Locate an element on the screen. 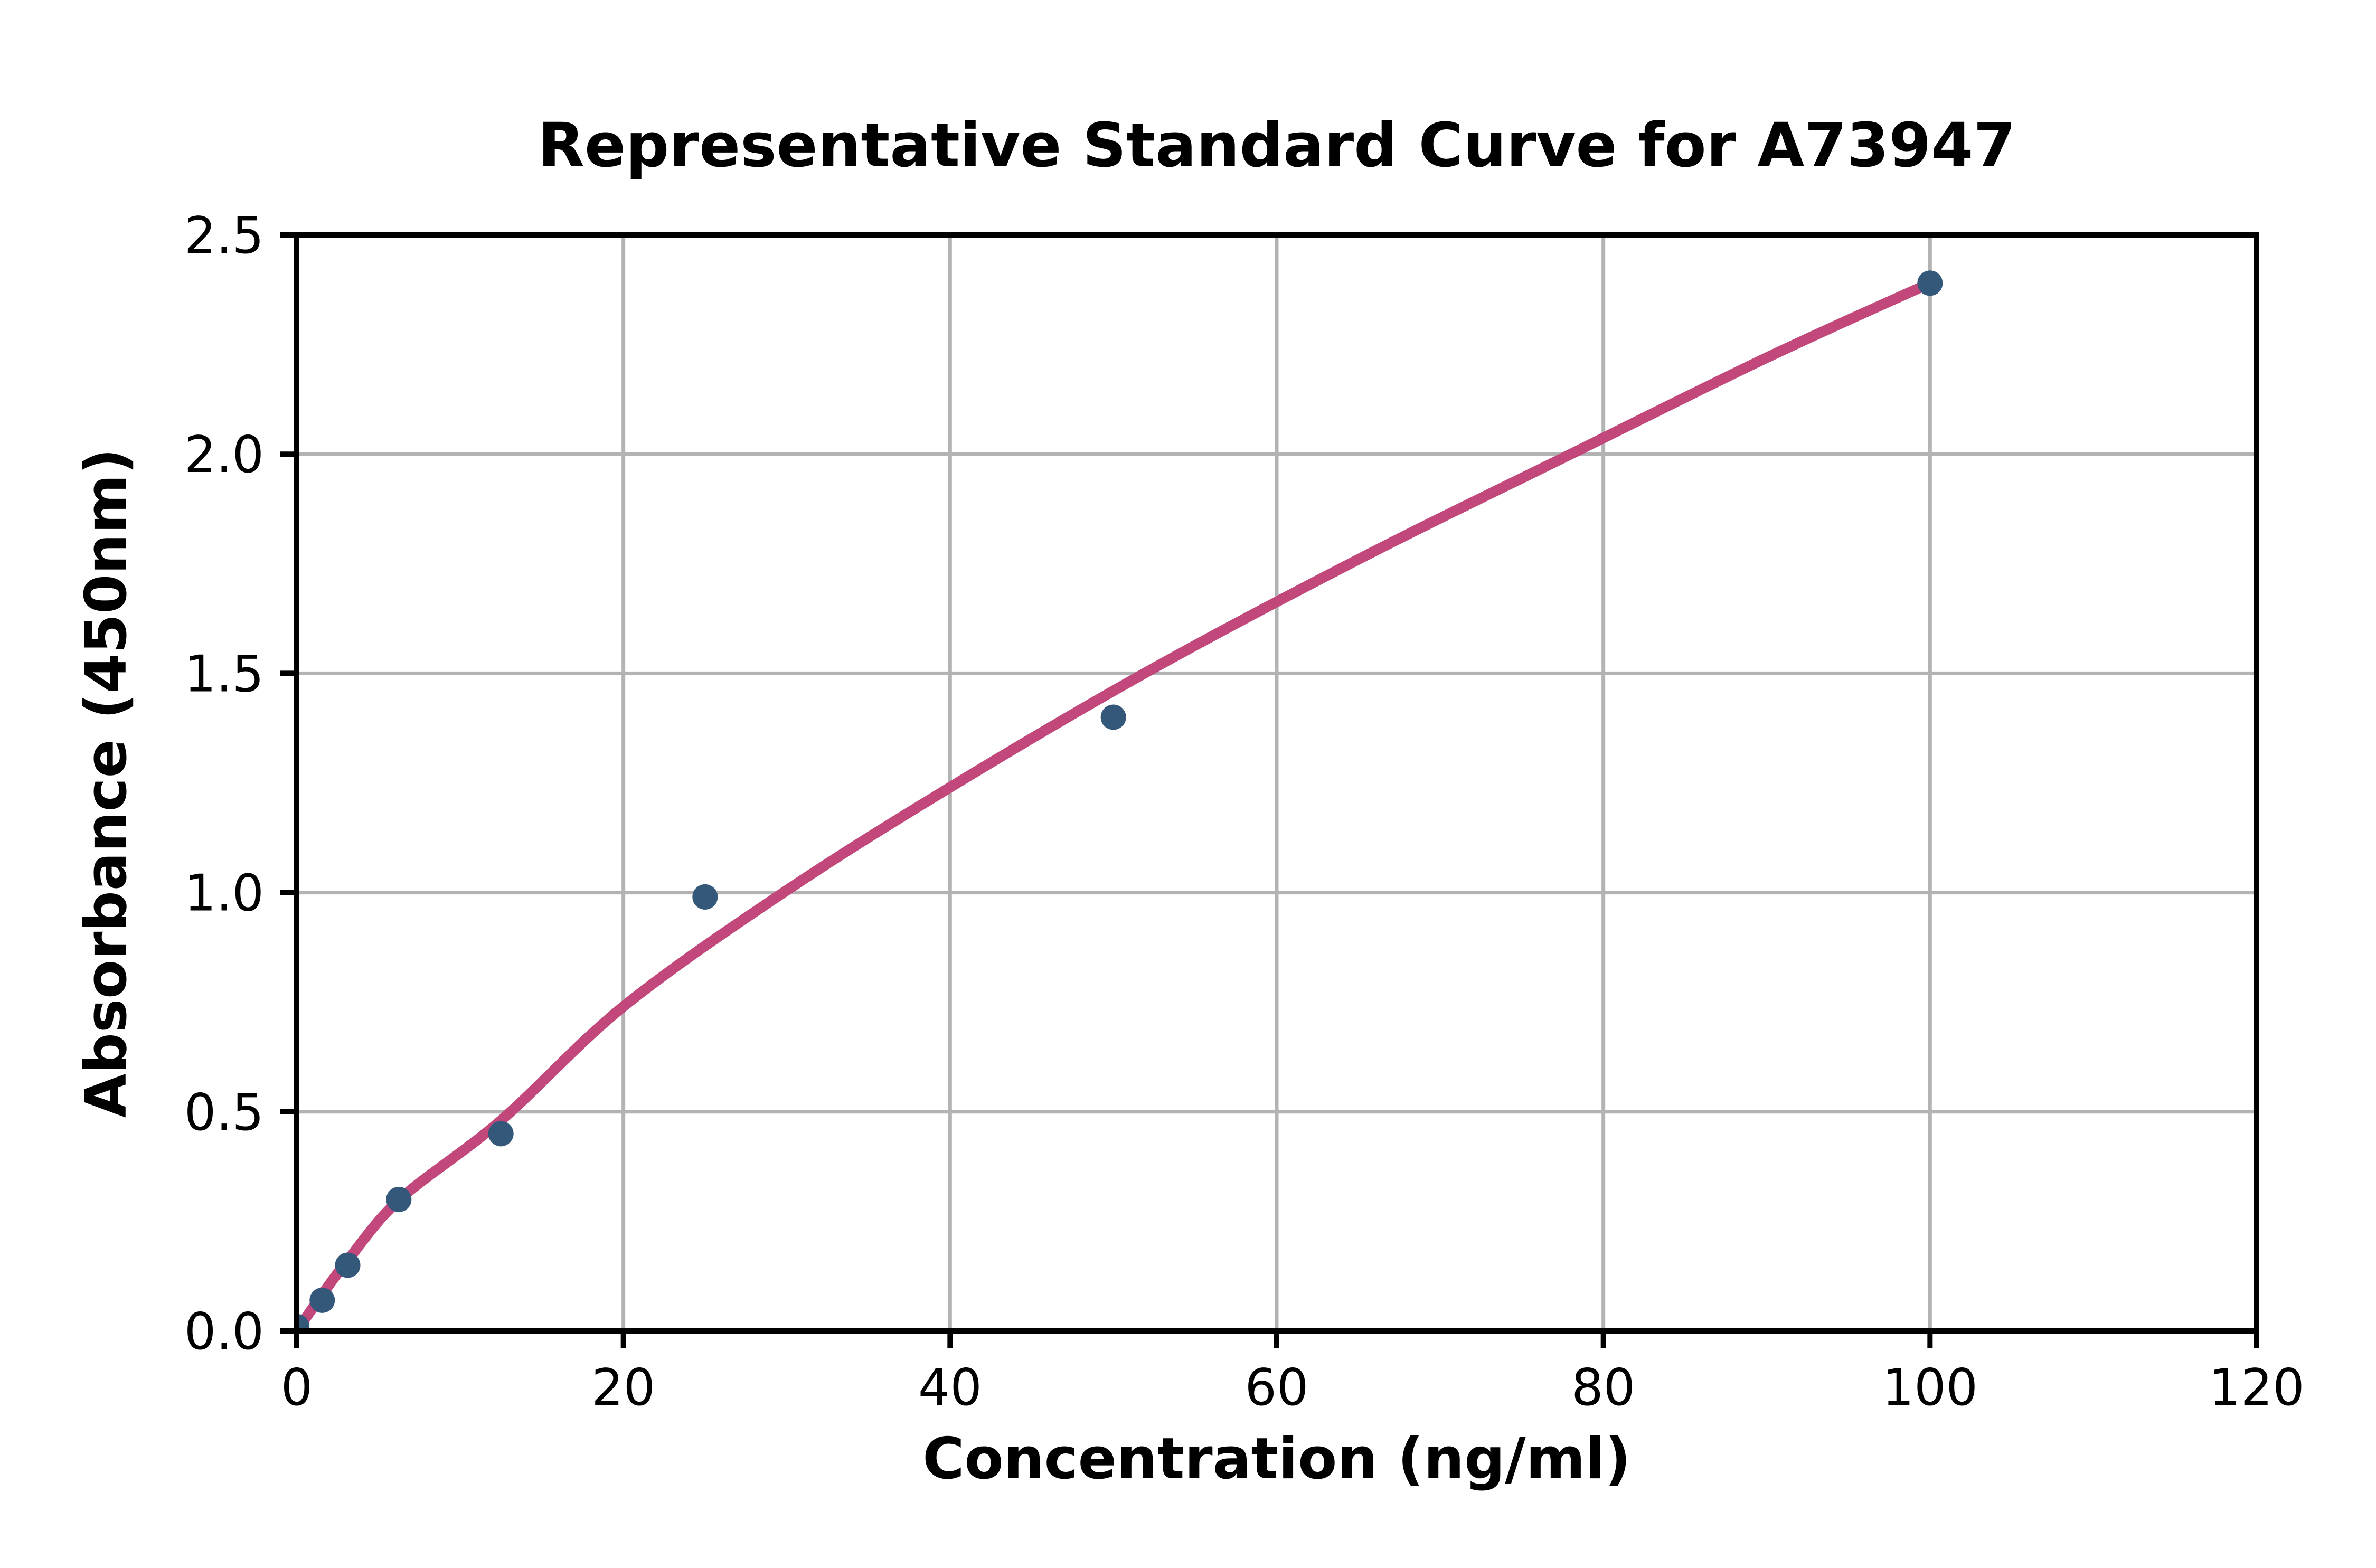 The height and width of the screenshot is (1568, 2376). x-tick-label: 20 is located at coordinates (623, 1388).